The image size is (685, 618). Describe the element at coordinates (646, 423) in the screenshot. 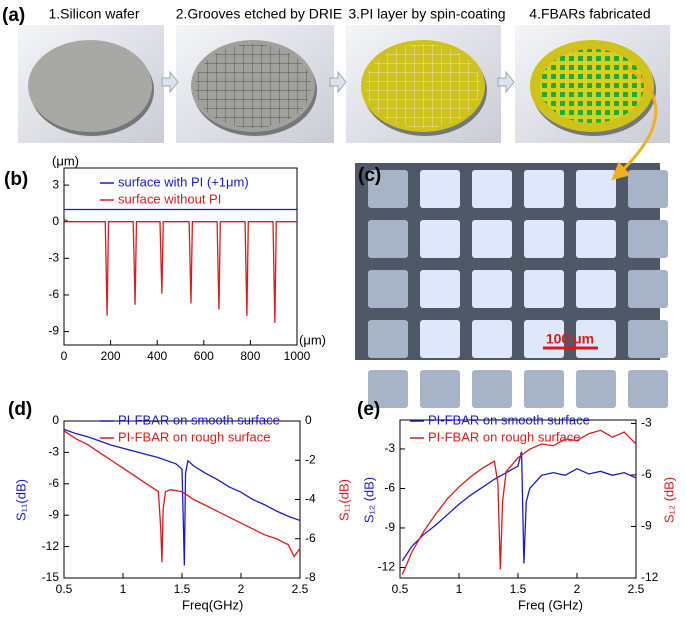

I see `y2-tick-label: -3` at that location.